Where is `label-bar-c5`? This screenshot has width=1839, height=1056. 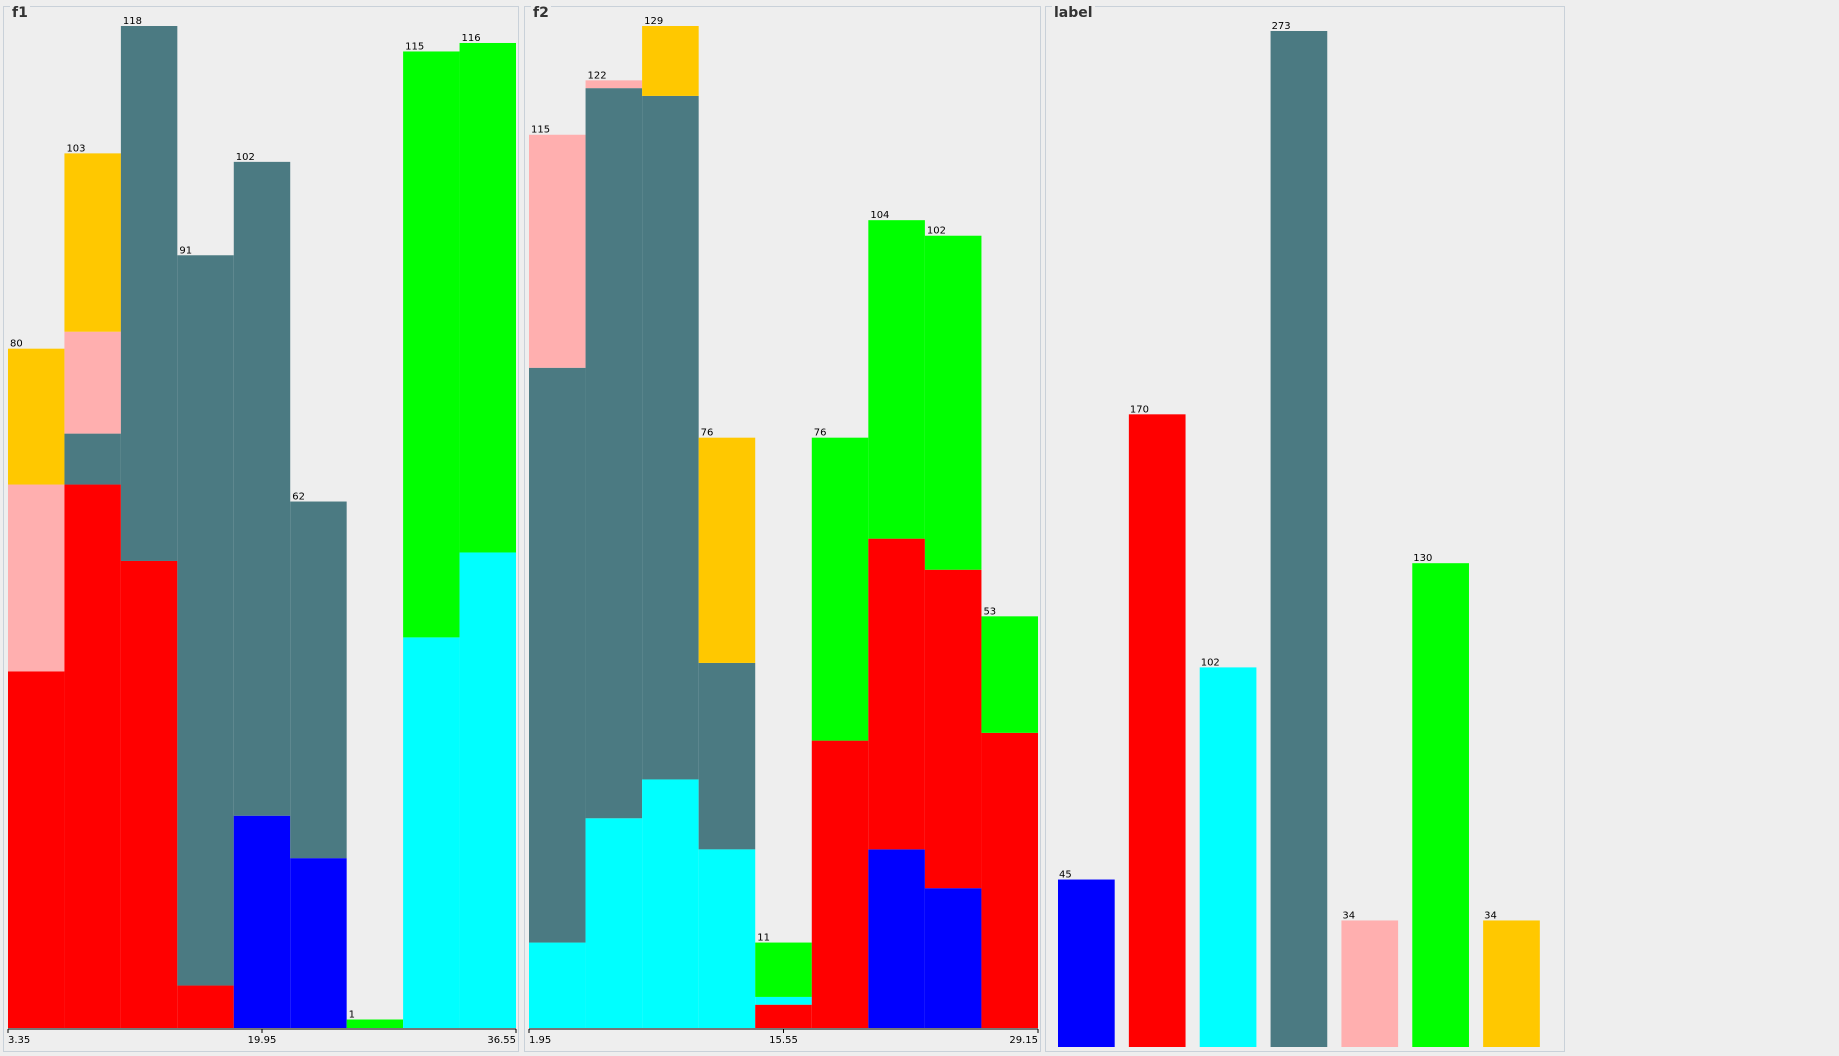
label-bar-c5 is located at coordinates (1440, 805).